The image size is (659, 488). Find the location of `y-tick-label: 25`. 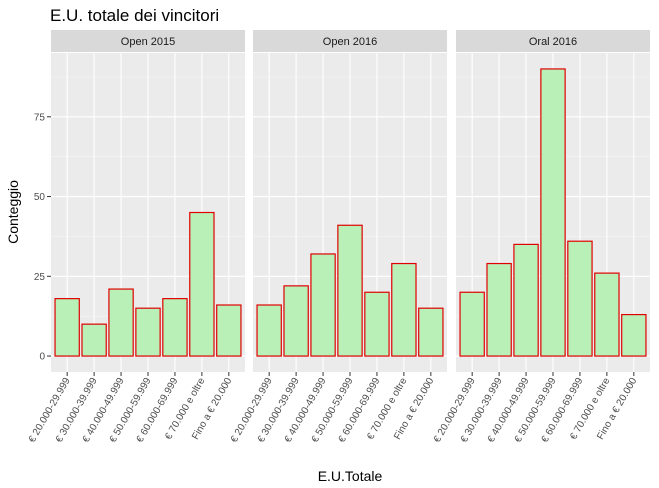

y-tick-label: 25 is located at coordinates (40, 277).